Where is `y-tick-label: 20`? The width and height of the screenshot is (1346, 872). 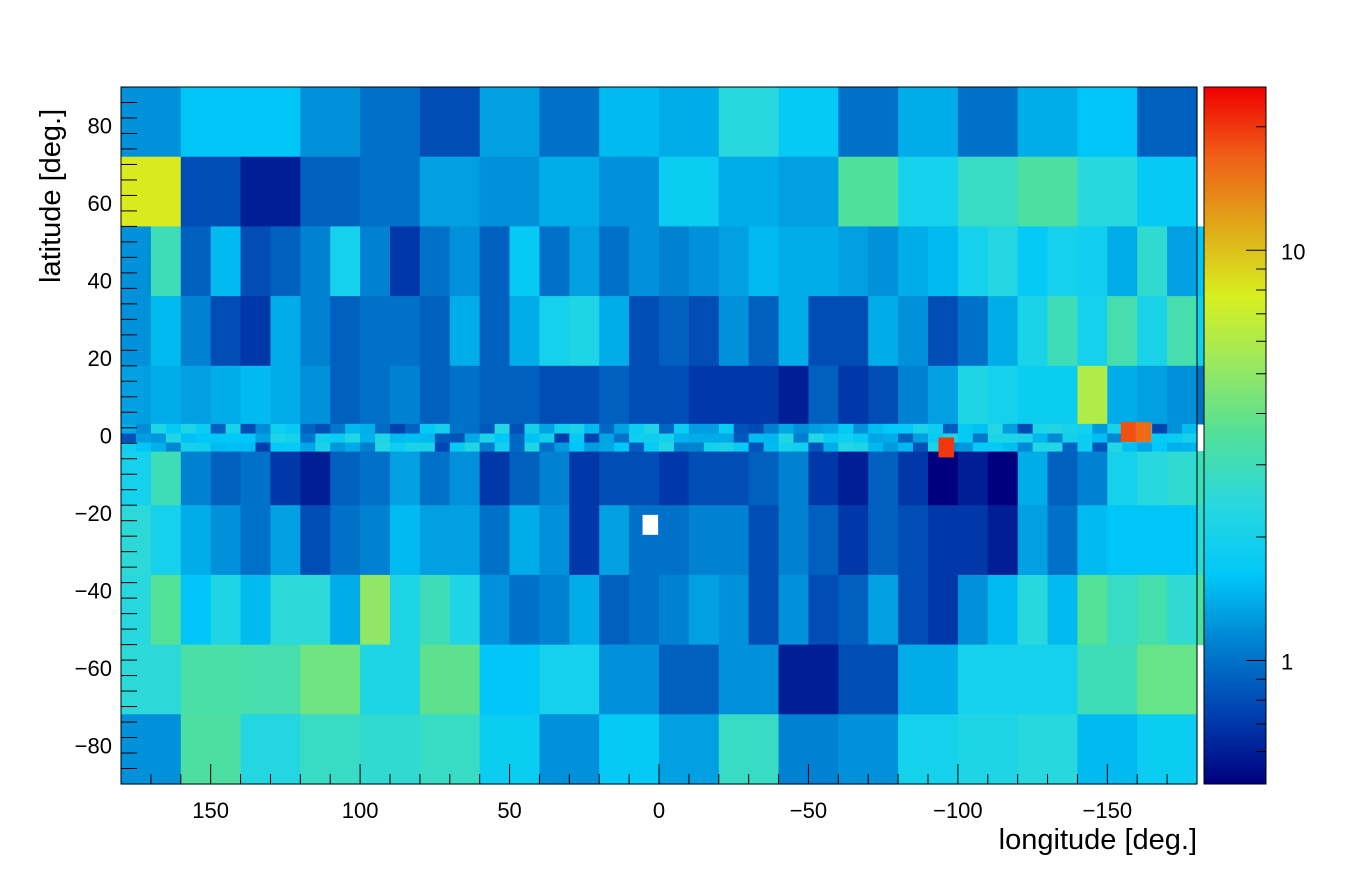 y-tick-label: 20 is located at coordinates (100, 358).